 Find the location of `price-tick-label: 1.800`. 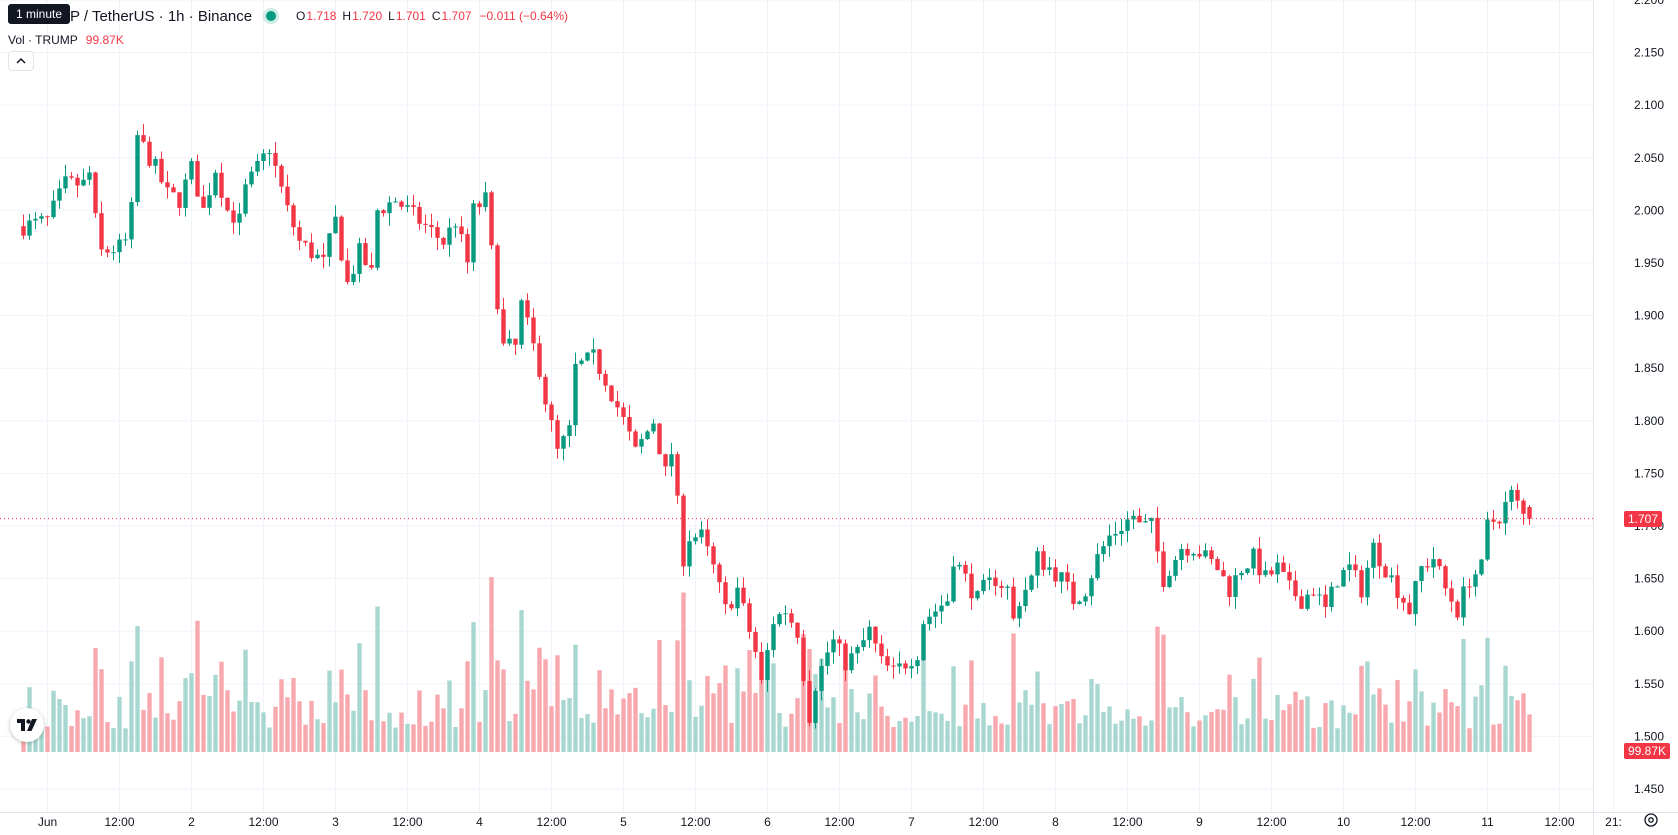

price-tick-label: 1.800 is located at coordinates (1649, 421).